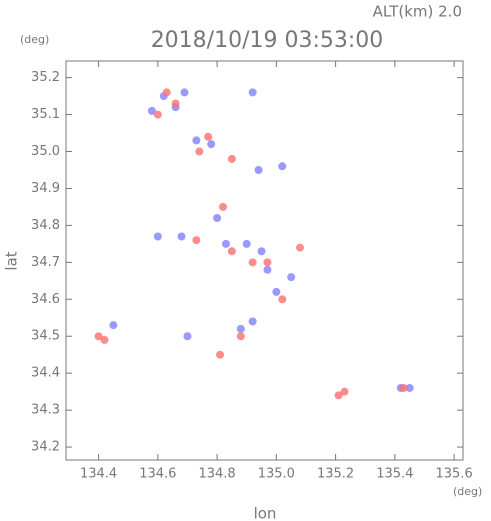 This screenshot has height=521, width=491. I want to click on header: ALT(km) 2.0, so click(417, 12).